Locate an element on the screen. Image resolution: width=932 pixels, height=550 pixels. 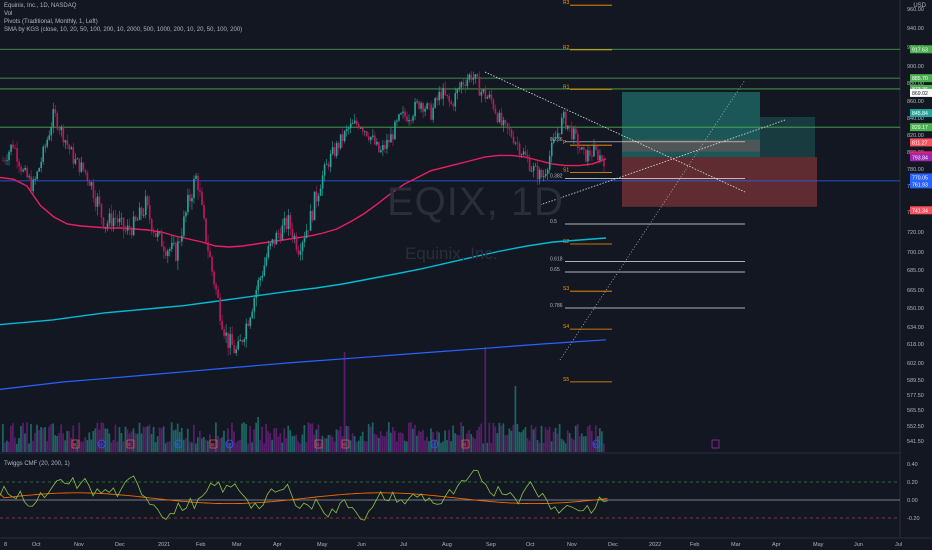
sma-pink-line is located at coordinates (303, 201).